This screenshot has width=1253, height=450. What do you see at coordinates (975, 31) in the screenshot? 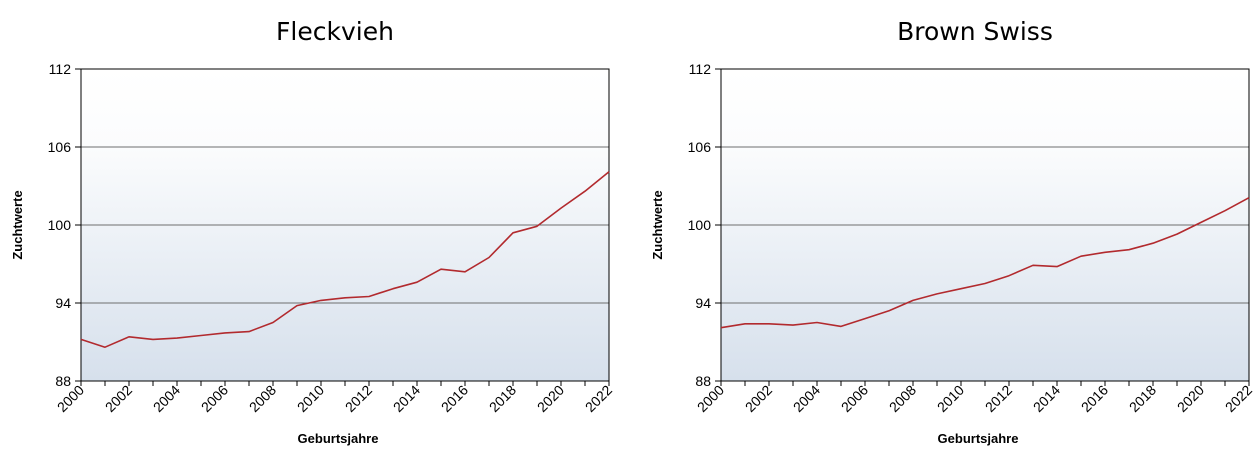
I see `chart-title: Brown Swiss` at bounding box center [975, 31].